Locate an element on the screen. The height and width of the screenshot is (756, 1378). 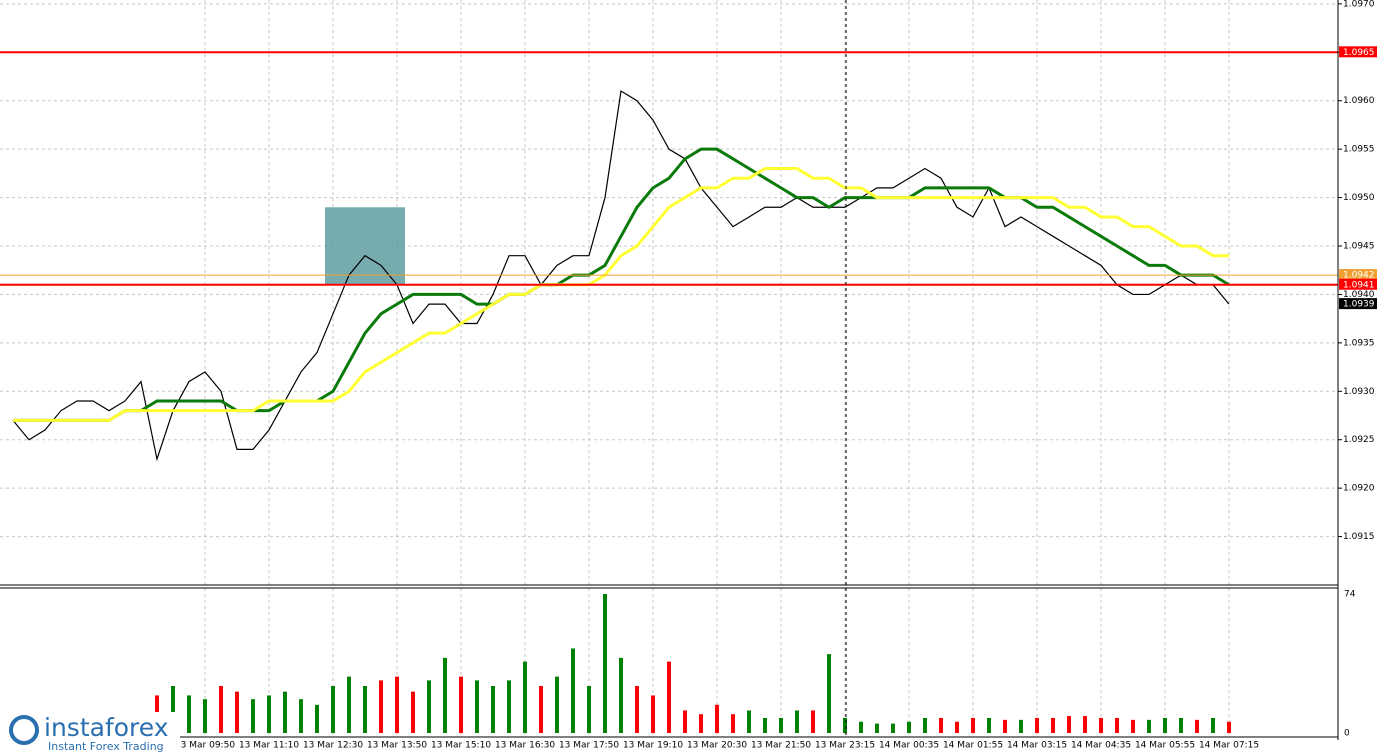
x-tick-label: 14 Mar 00:35 is located at coordinates (909, 746).